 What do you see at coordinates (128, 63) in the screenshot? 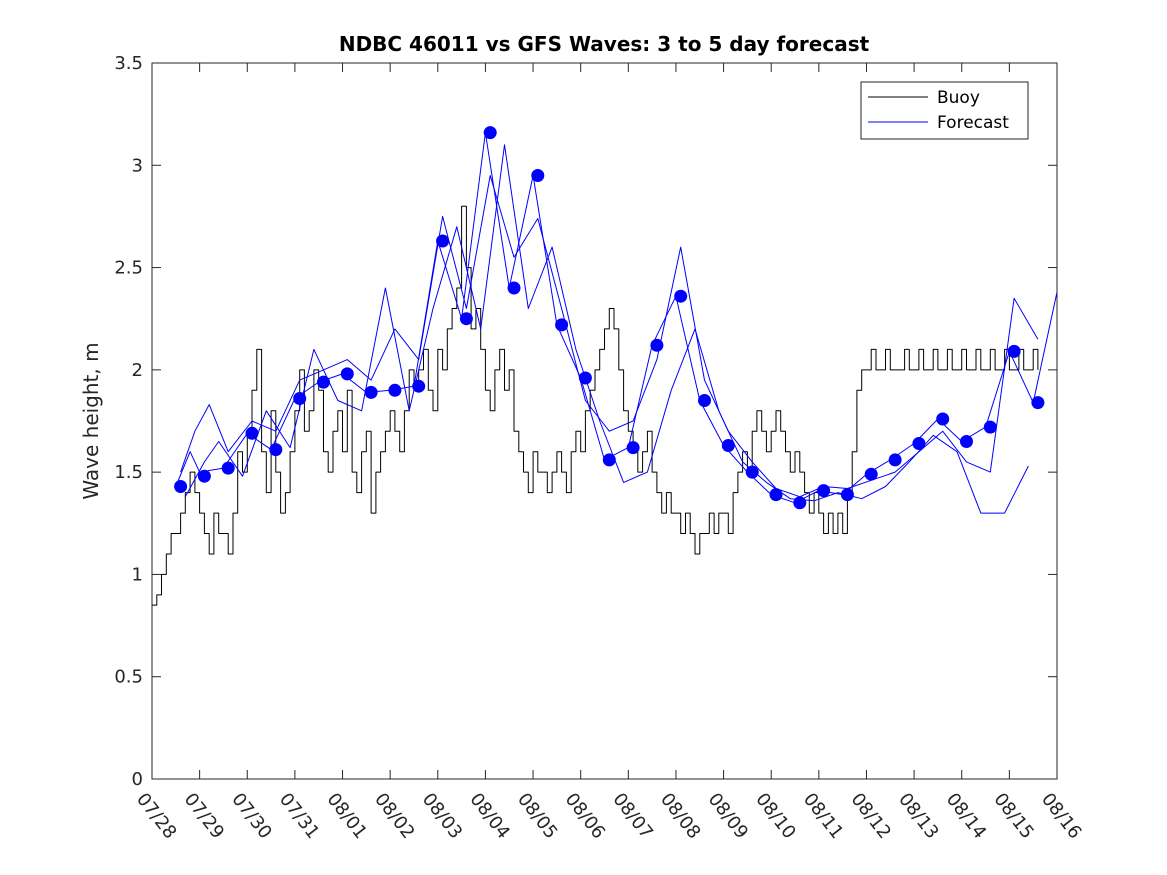
I see `y-tick-label: 3.5` at bounding box center [128, 63].